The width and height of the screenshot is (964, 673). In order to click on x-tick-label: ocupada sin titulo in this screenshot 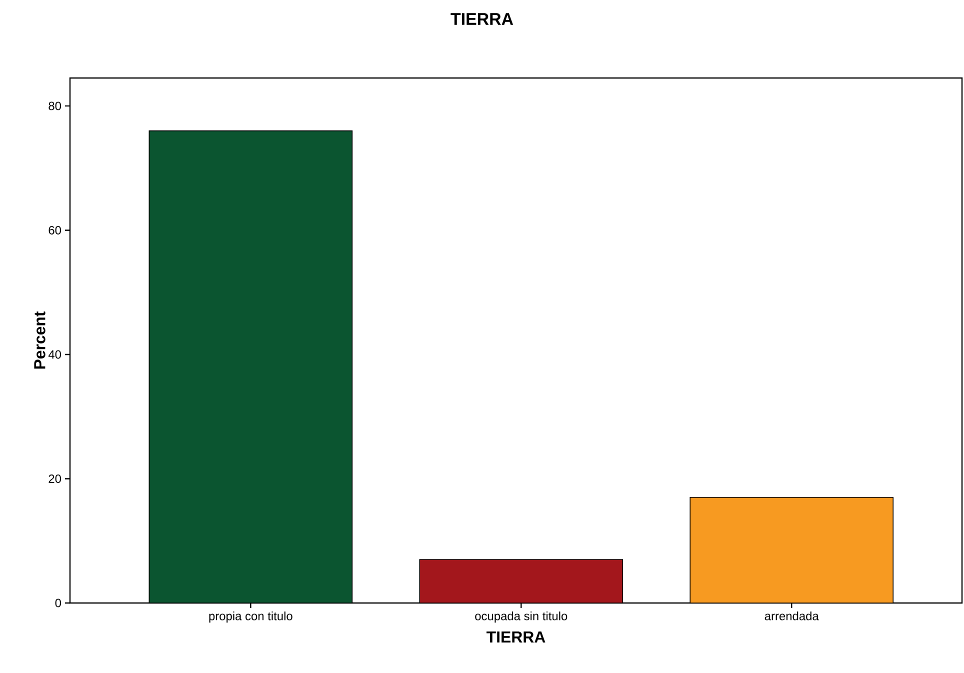, I will do `click(521, 617)`.